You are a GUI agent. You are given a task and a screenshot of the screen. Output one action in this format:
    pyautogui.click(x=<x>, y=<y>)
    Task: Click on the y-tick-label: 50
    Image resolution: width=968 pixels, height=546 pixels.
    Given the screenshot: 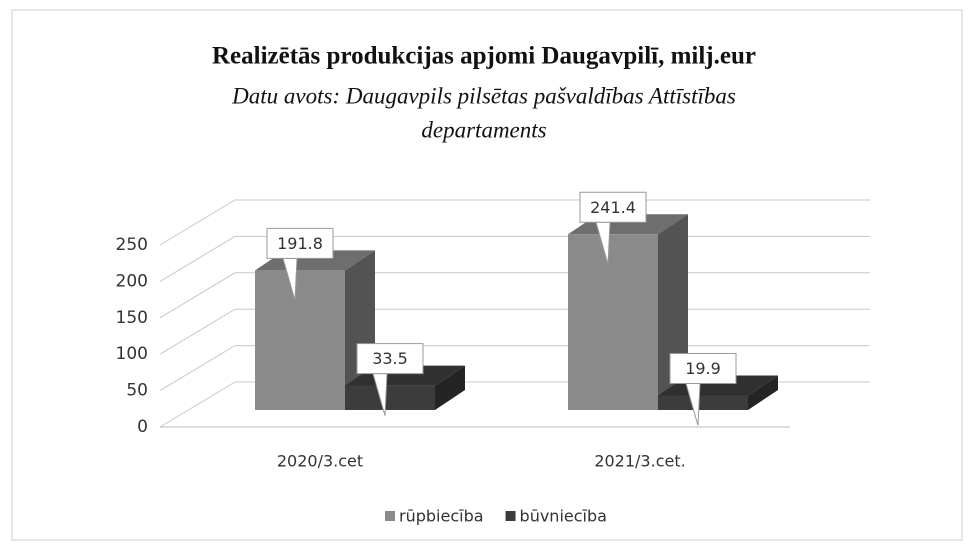 What is the action you would take?
    pyautogui.click(x=137, y=391)
    